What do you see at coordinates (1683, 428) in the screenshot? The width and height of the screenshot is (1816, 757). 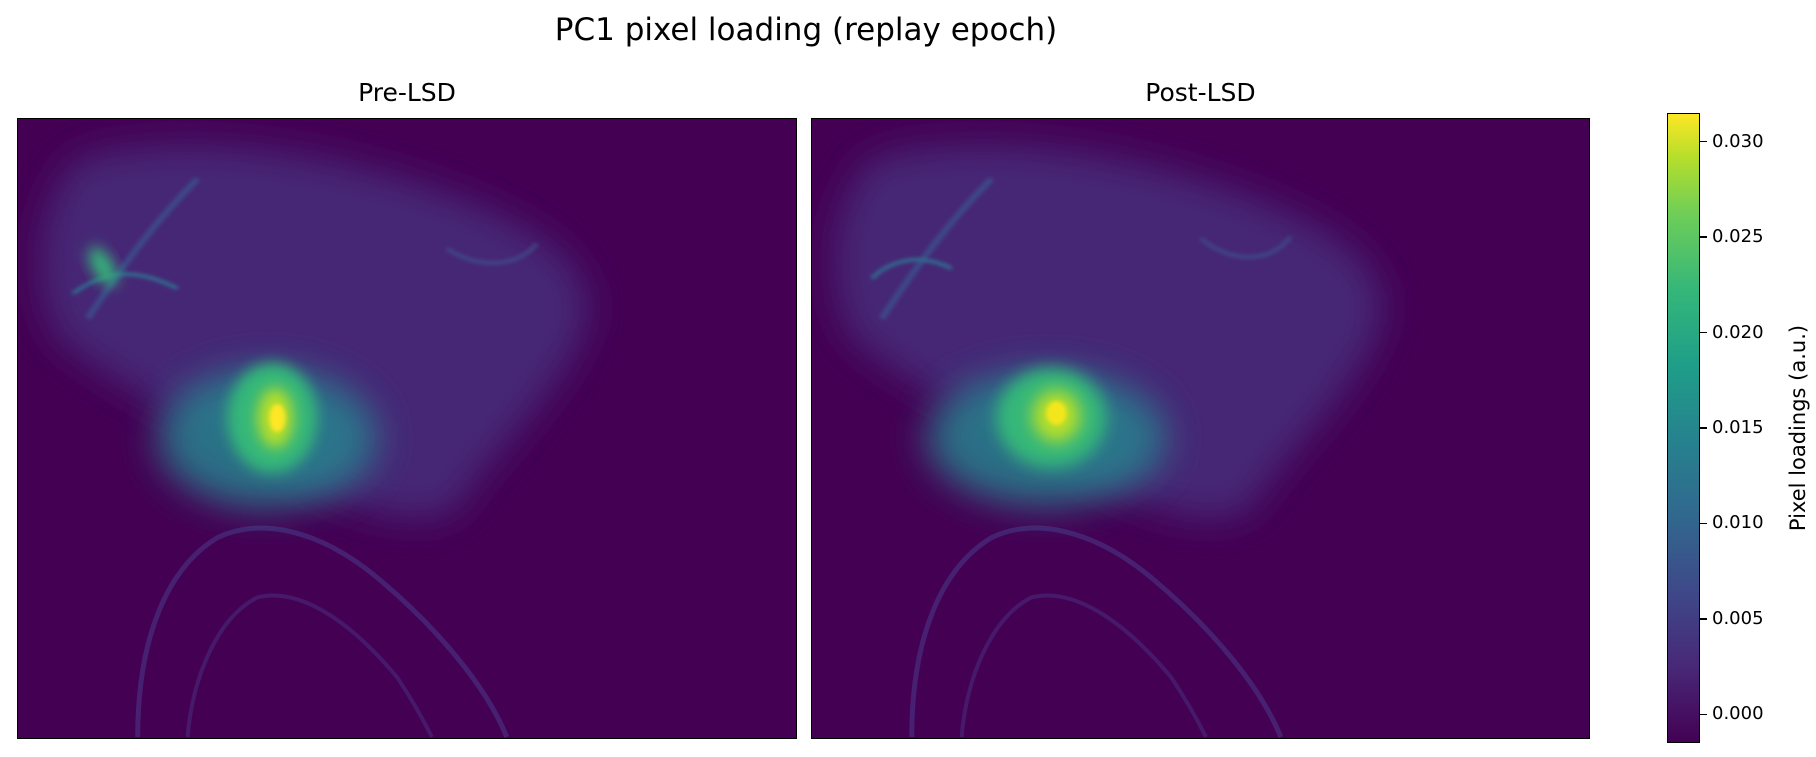 I see `colorbar` at bounding box center [1683, 428].